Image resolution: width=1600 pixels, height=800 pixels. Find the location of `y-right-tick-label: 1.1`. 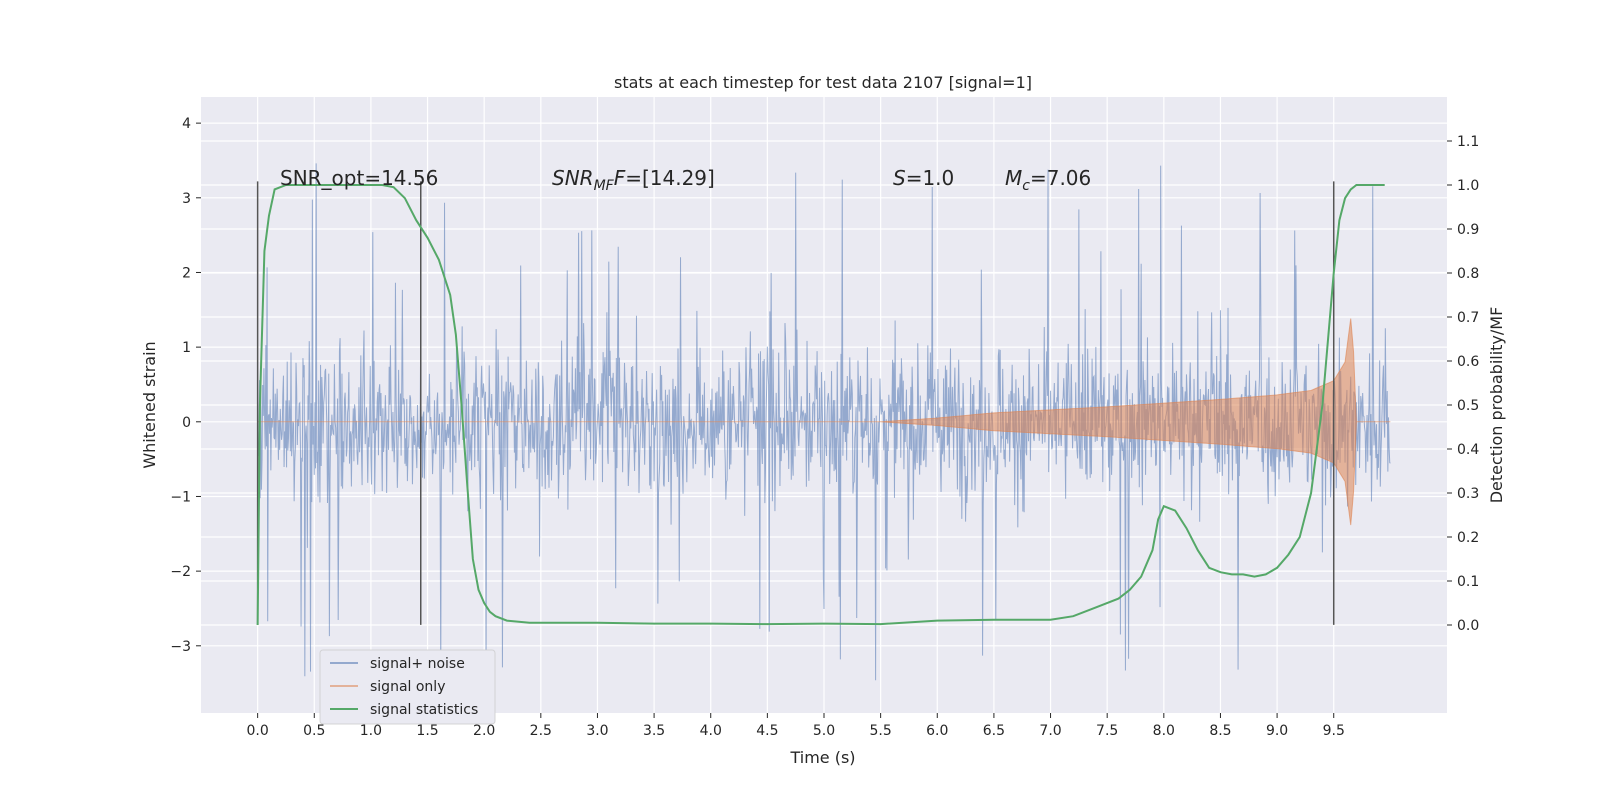

y-right-tick-label: 1.1 is located at coordinates (1468, 142).